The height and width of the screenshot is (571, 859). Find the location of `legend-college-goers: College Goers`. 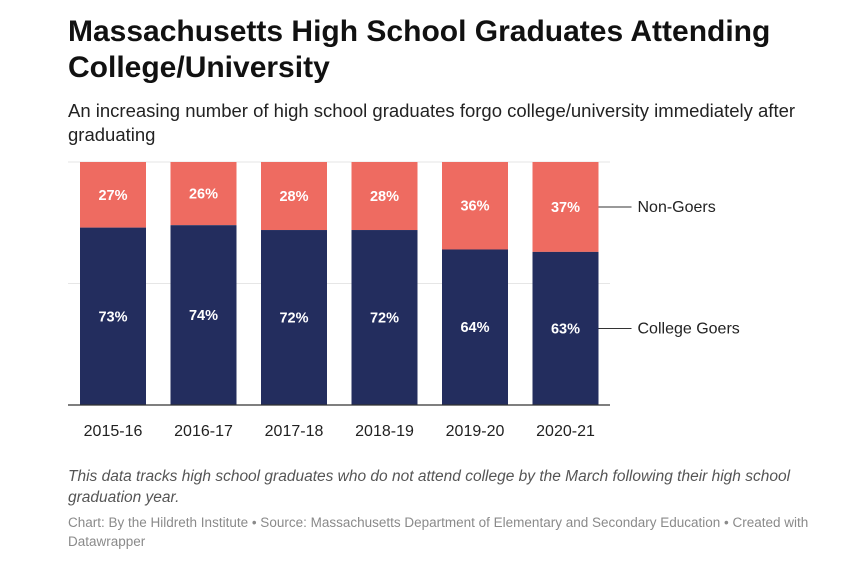

legend-college-goers: College Goers is located at coordinates (689, 328).